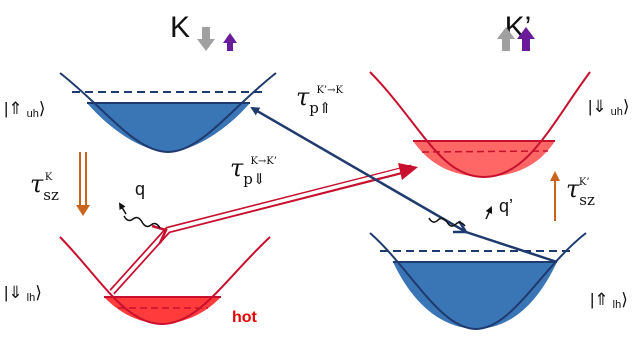 The width and height of the screenshot is (641, 342). What do you see at coordinates (580, 192) in the screenshot?
I see `rate-label-sz-k-prime: τszK’` at bounding box center [580, 192].